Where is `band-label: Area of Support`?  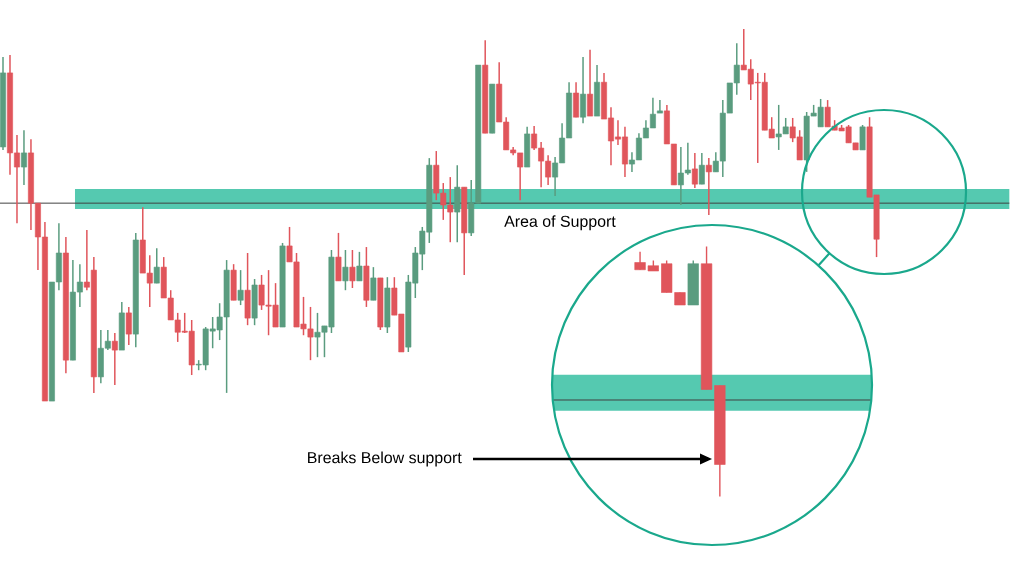
band-label: Area of Support is located at coordinates (560, 223).